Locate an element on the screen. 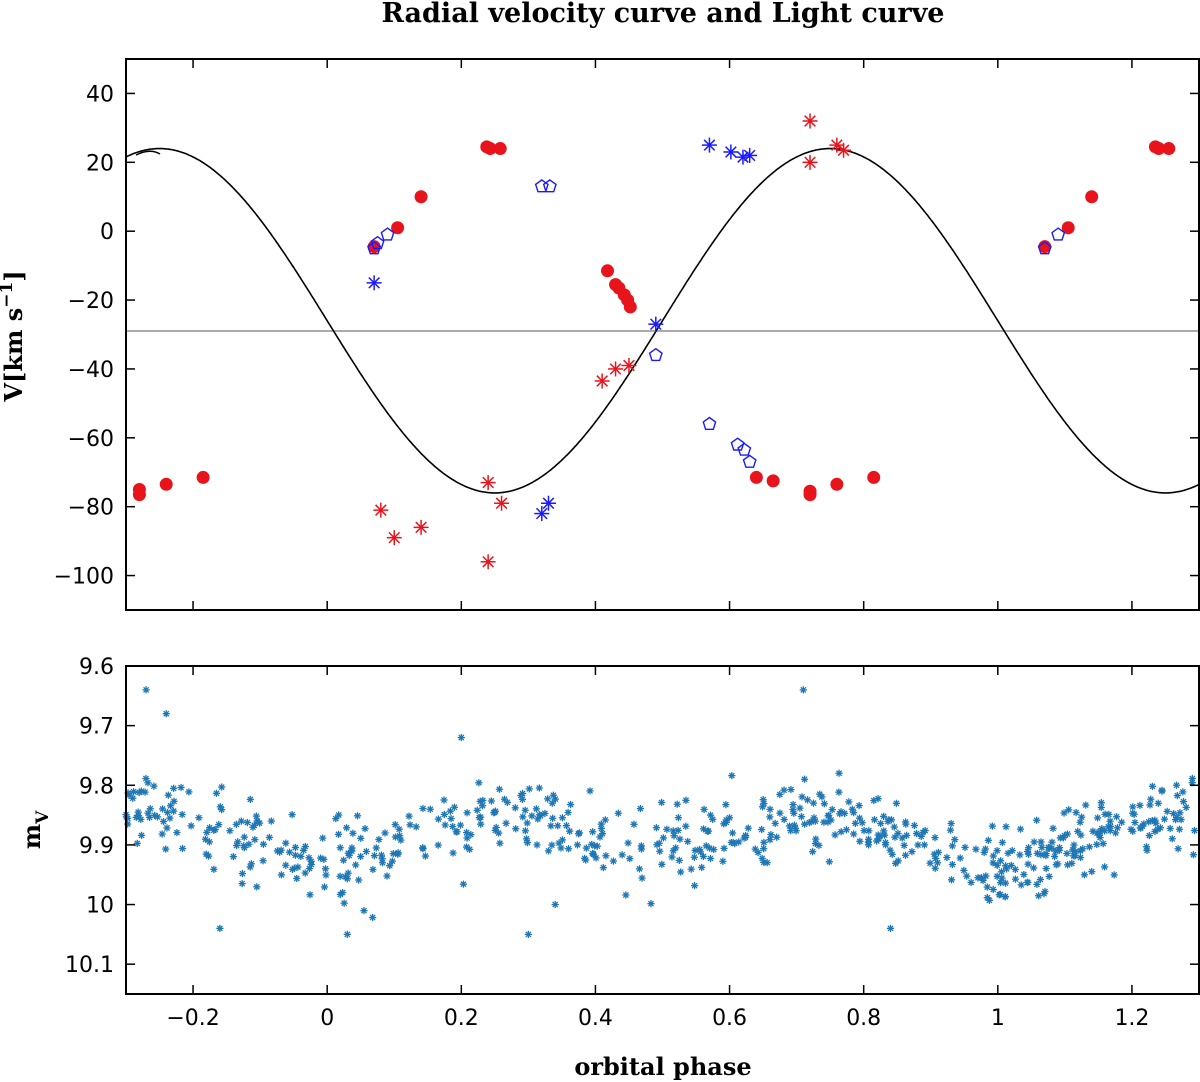  lc-y-tick-label: 9.8 is located at coordinates (96, 786).